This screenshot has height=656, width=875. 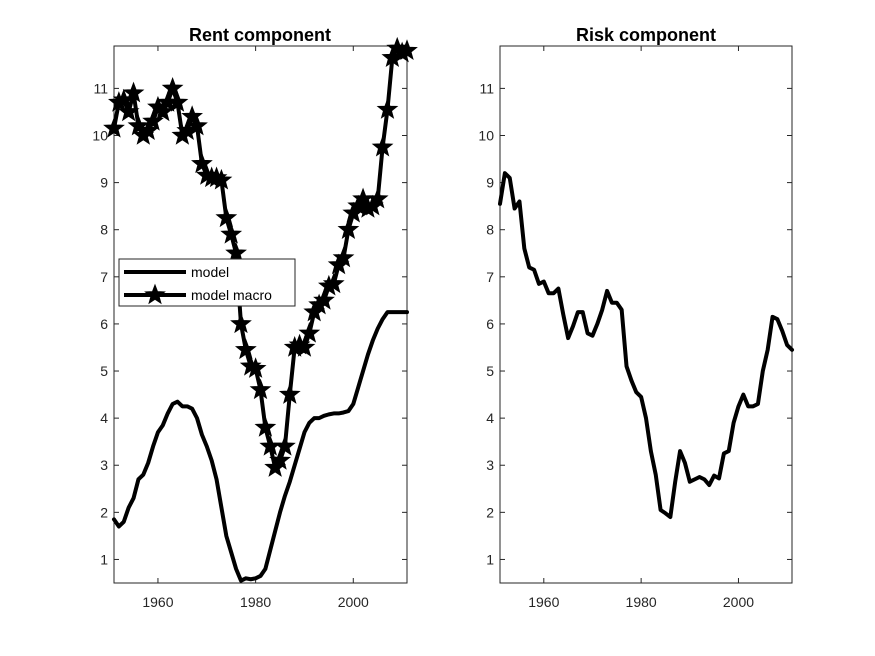 I want to click on legend-label-model: model, so click(x=210, y=272).